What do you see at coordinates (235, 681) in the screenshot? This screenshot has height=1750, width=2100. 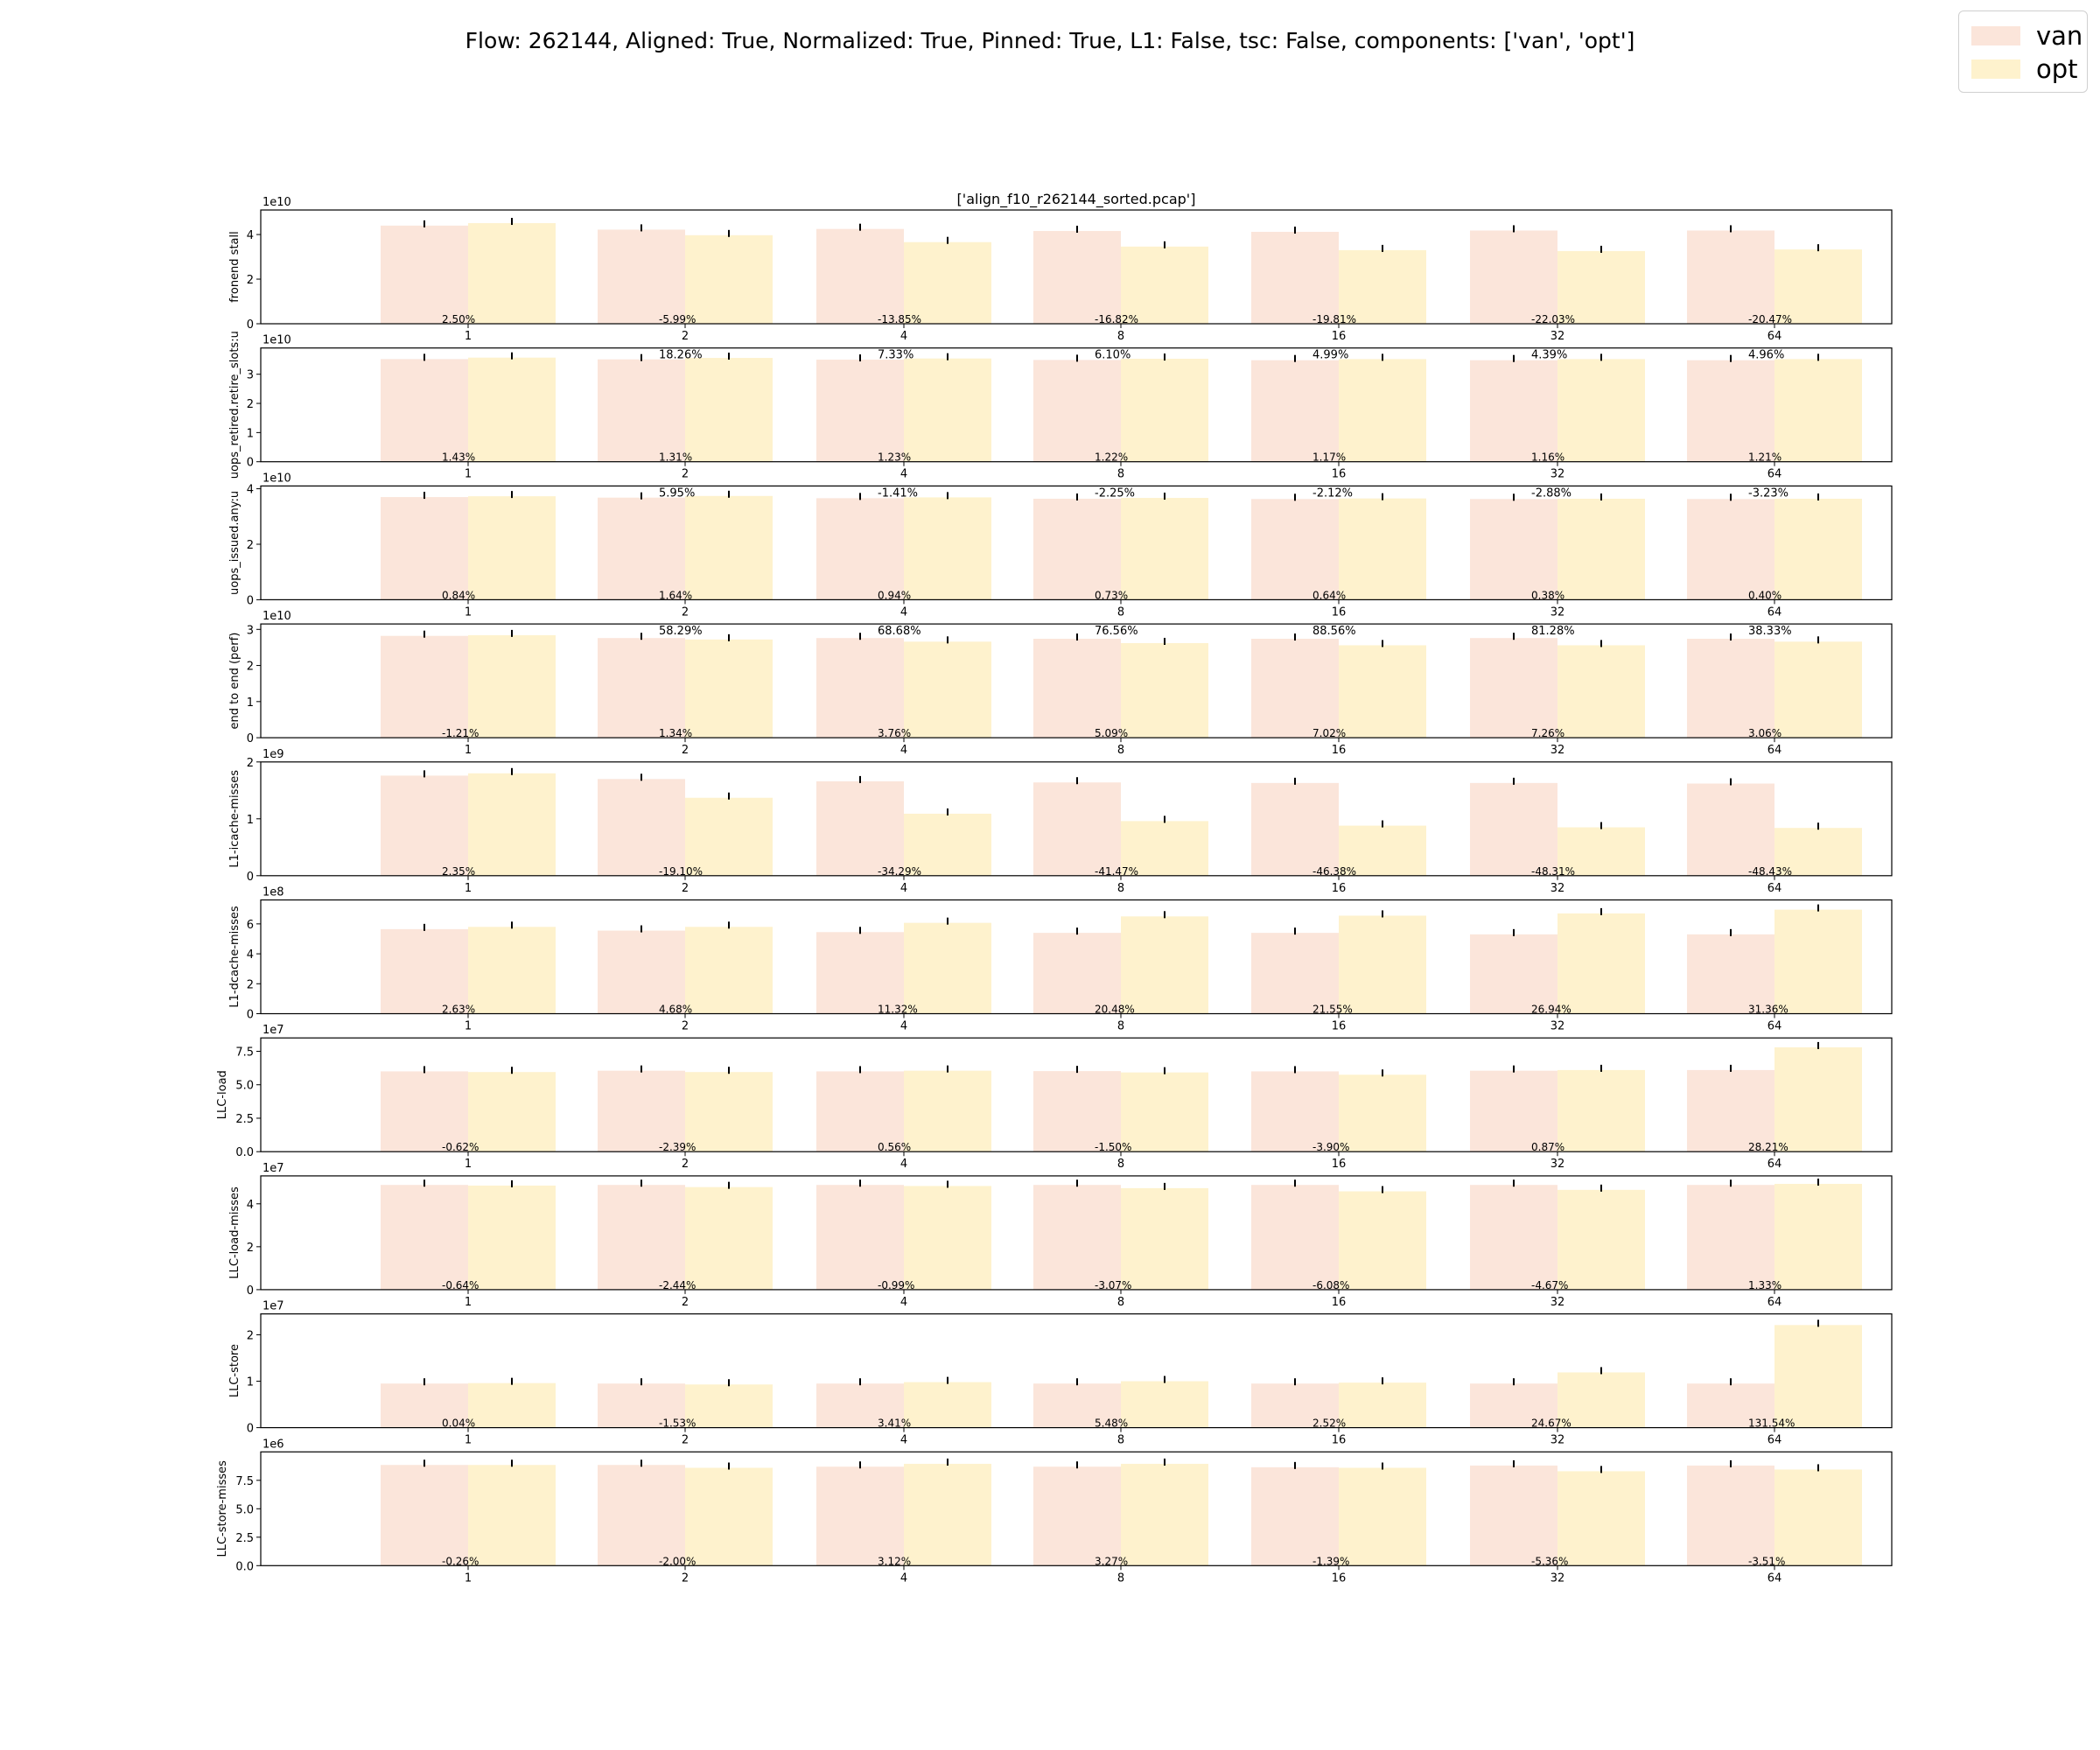 I see `y-axis-label: end to end (perf)` at bounding box center [235, 681].